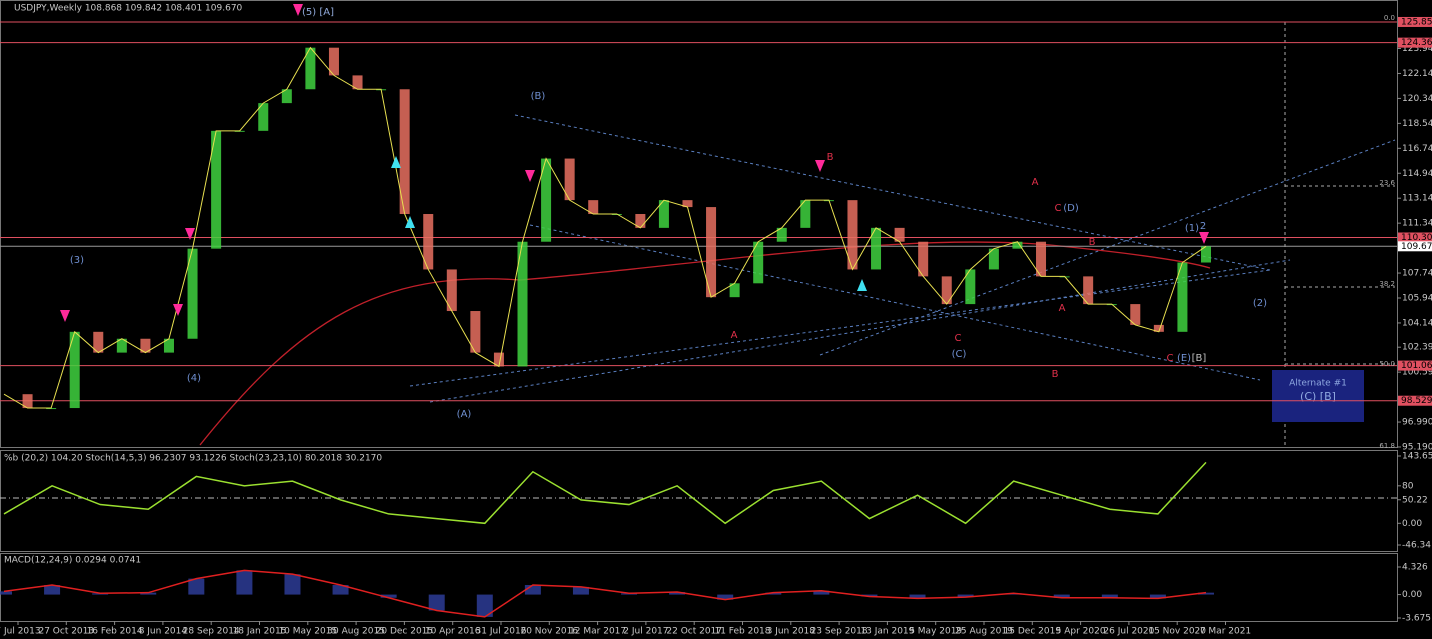  I want to click on y-tick-label: 95.190, so click(1417, 448).